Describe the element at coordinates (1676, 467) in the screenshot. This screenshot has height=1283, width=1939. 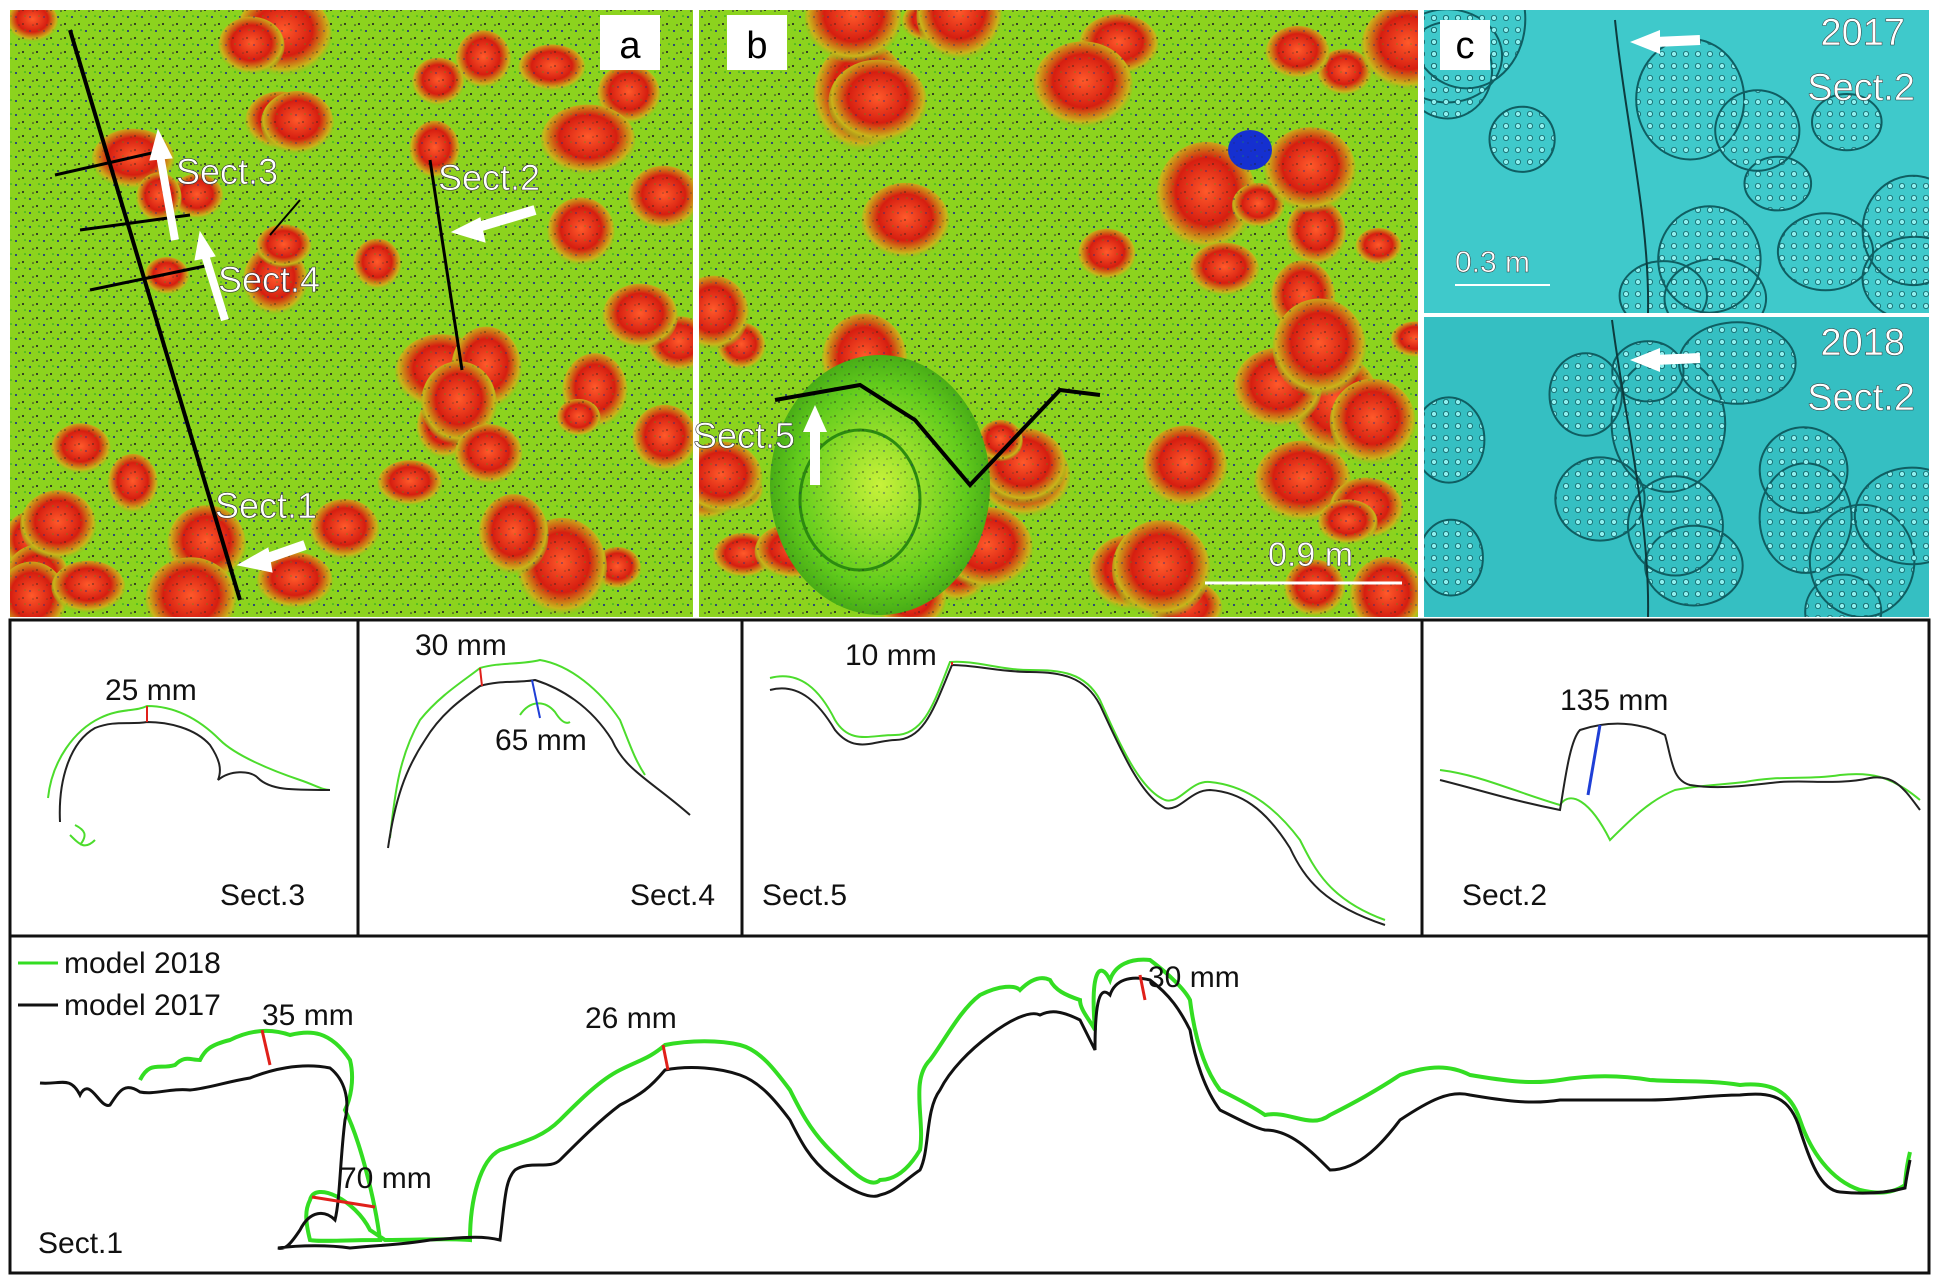
I see `panel-c-image-2018` at that location.